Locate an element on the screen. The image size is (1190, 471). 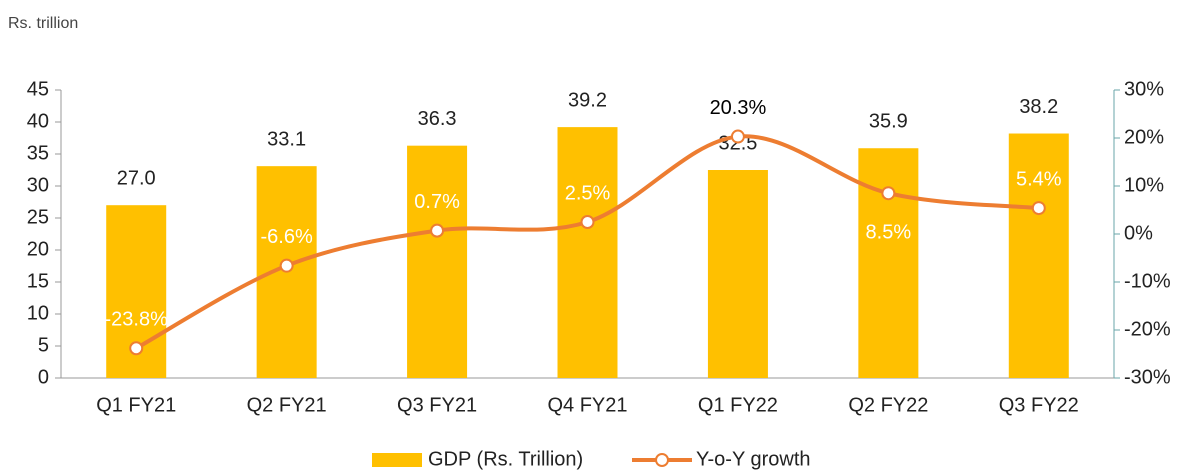
y-tick-label: 15 is located at coordinates (38, 281).